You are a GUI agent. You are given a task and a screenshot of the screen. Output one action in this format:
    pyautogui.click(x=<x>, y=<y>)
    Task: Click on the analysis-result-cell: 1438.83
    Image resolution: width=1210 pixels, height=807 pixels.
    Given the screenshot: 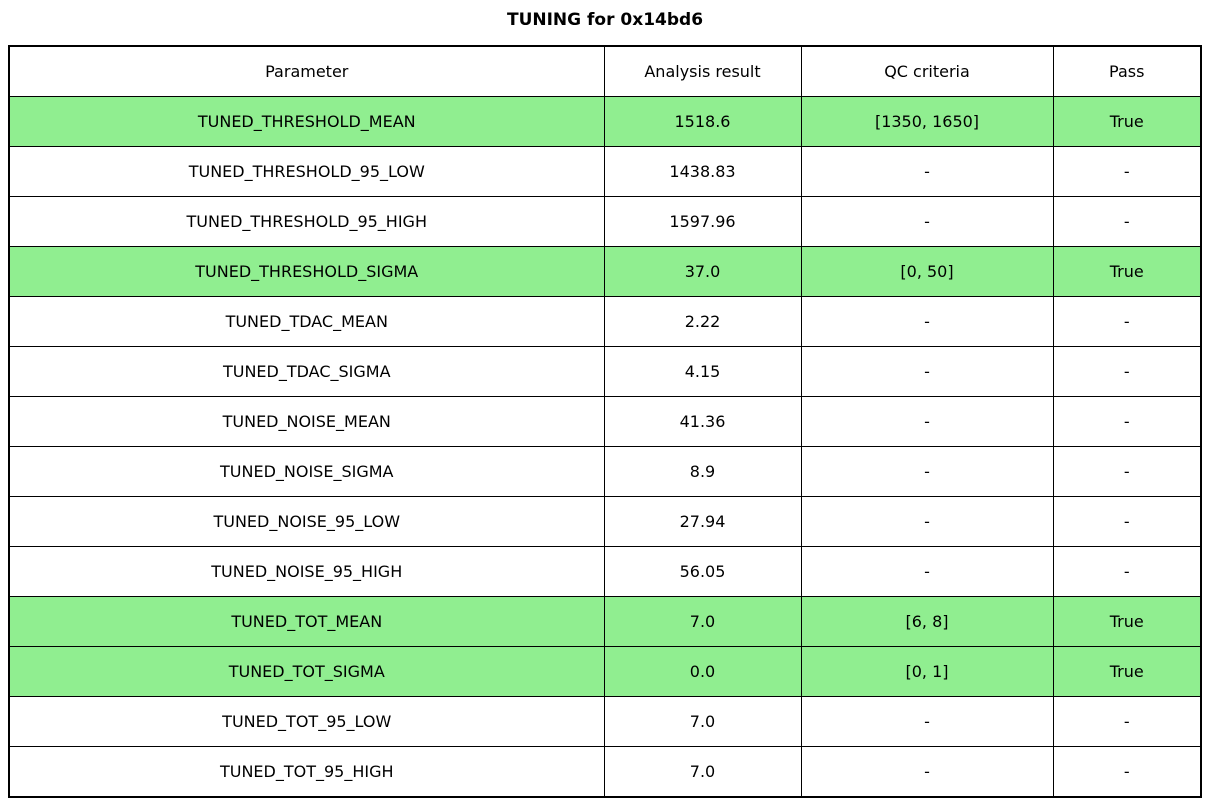 What is the action you would take?
    pyautogui.click(x=702, y=171)
    